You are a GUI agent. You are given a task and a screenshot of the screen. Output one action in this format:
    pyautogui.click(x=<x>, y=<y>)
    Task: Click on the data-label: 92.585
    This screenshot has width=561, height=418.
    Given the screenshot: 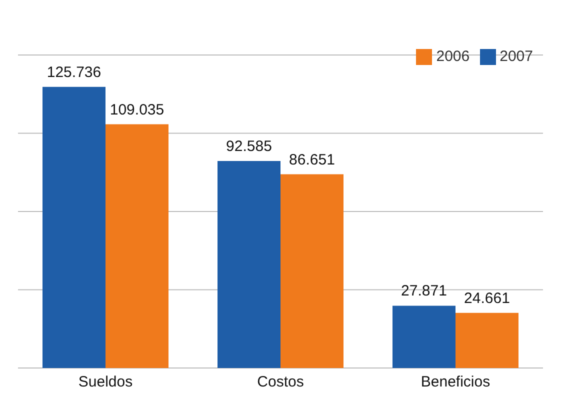 What is the action you would take?
    pyautogui.click(x=249, y=147)
    